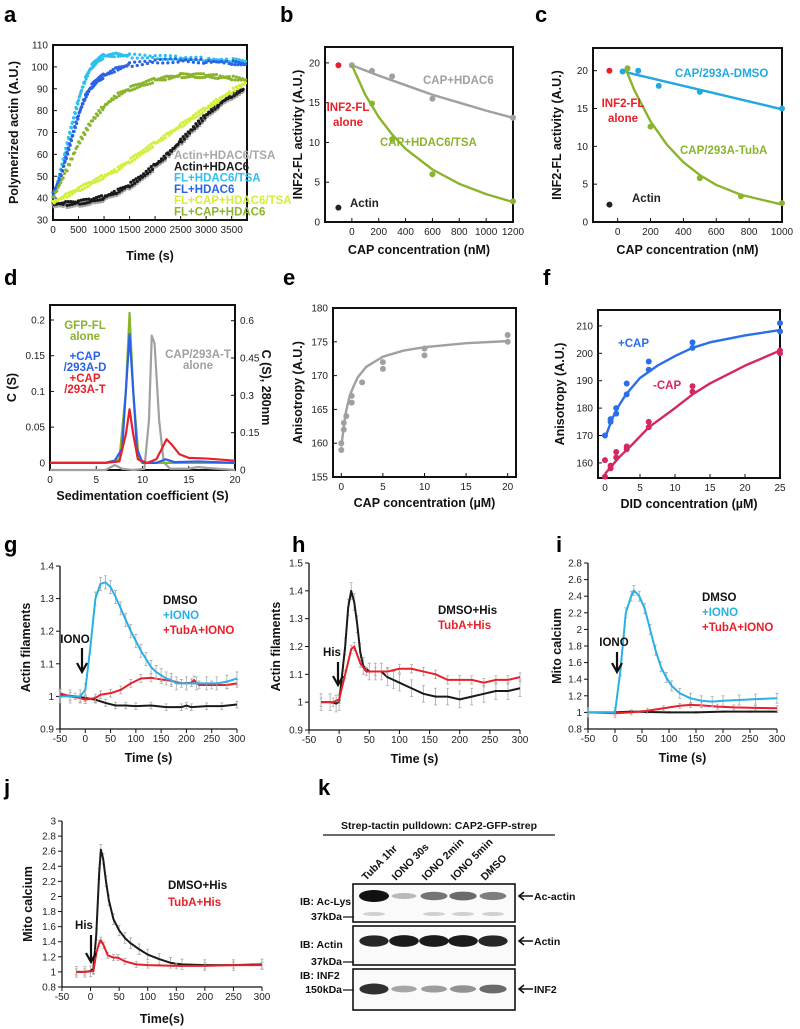  I want to click on annotation-line: +IONO, so click(181, 616).